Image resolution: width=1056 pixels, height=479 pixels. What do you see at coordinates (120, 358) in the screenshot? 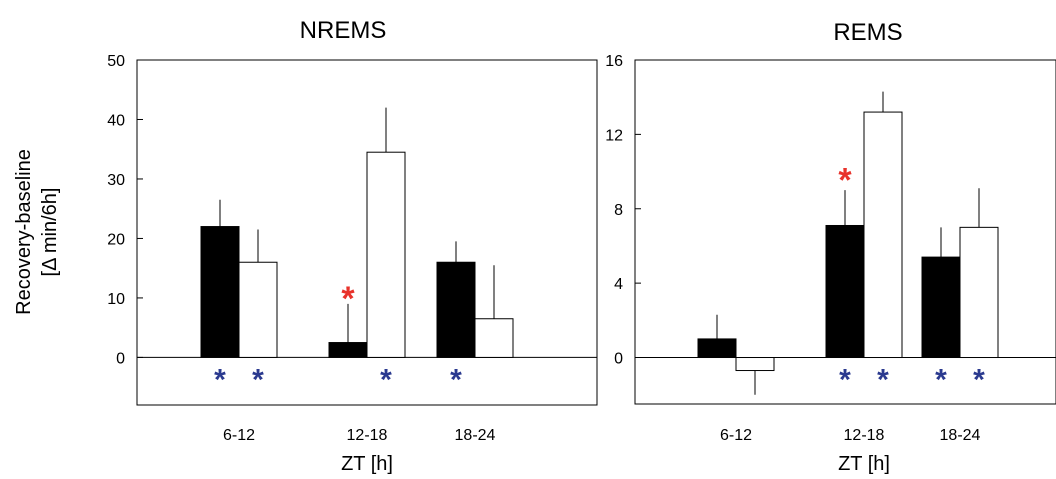
I see `nrems-y-tick-label: 0` at bounding box center [120, 358].